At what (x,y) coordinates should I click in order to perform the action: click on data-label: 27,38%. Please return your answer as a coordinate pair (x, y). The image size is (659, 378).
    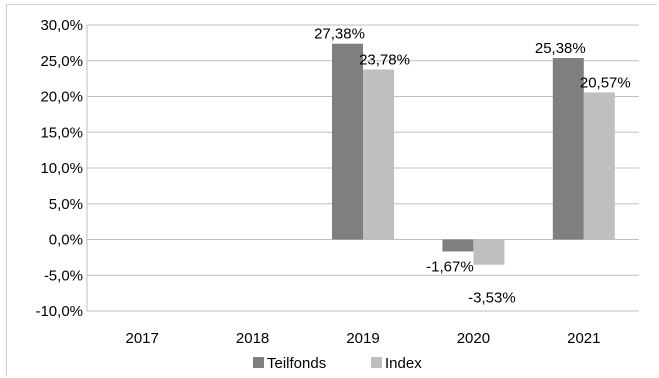
    Looking at the image, I should click on (339, 34).